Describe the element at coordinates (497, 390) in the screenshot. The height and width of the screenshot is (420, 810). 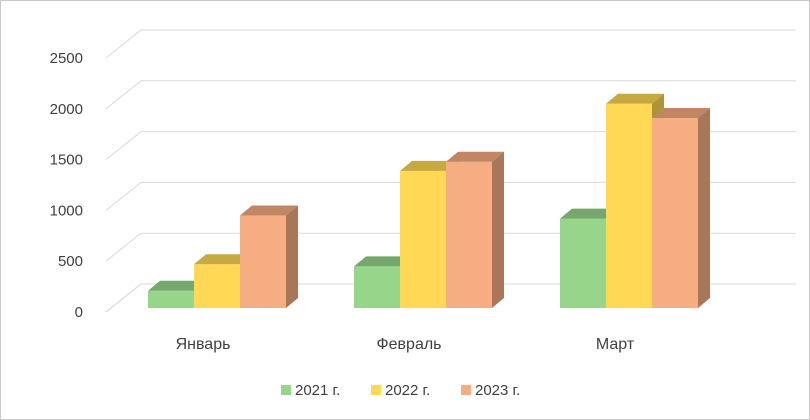
I see `legend-label: 2023 г.` at that location.